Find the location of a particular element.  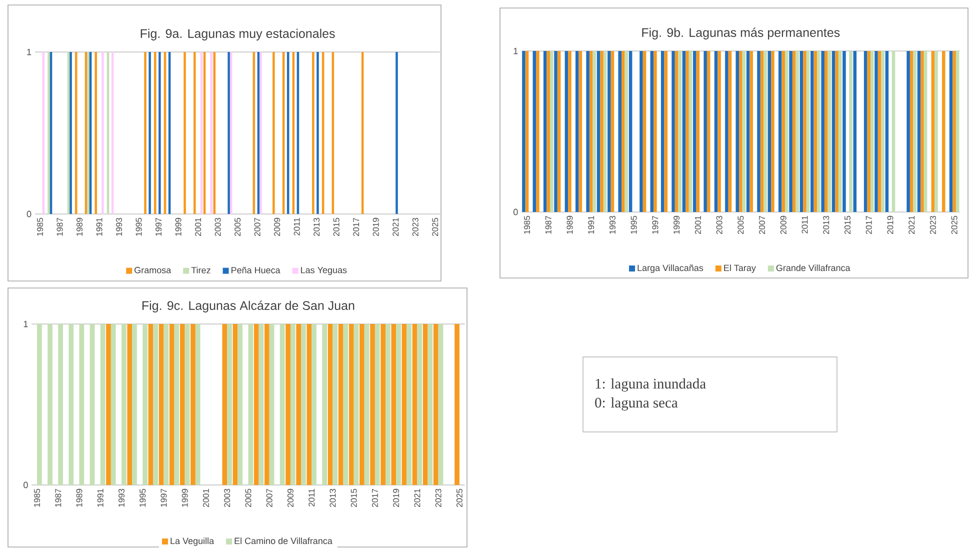

chart-title: Fig. 9b. Lagunas más permanentes is located at coordinates (741, 34).